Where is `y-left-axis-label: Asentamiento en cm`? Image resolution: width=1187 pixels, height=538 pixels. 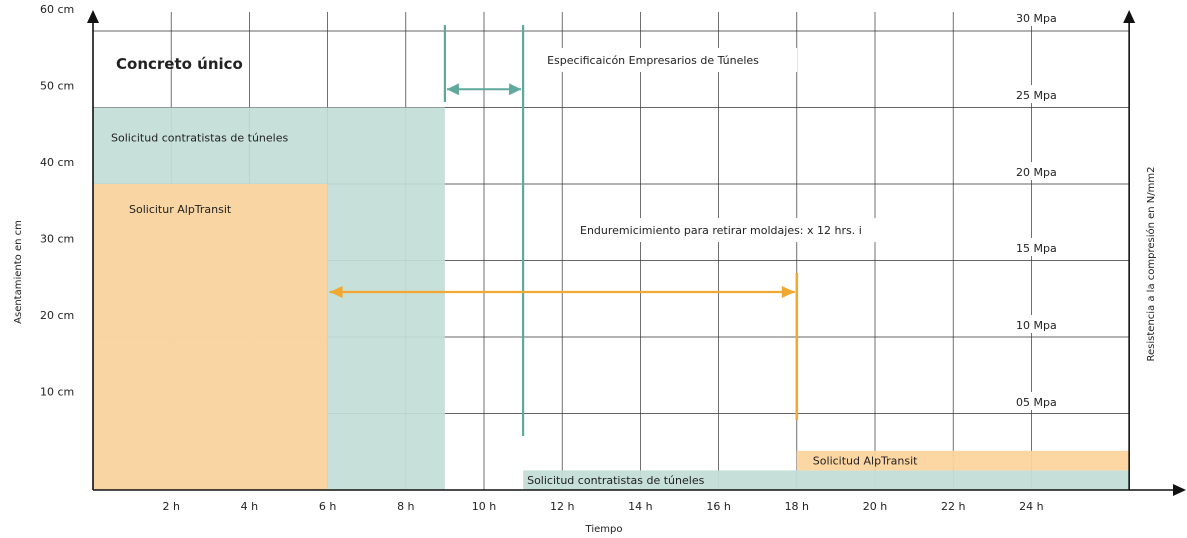 y-left-axis-label: Asentamiento en cm is located at coordinates (18, 272).